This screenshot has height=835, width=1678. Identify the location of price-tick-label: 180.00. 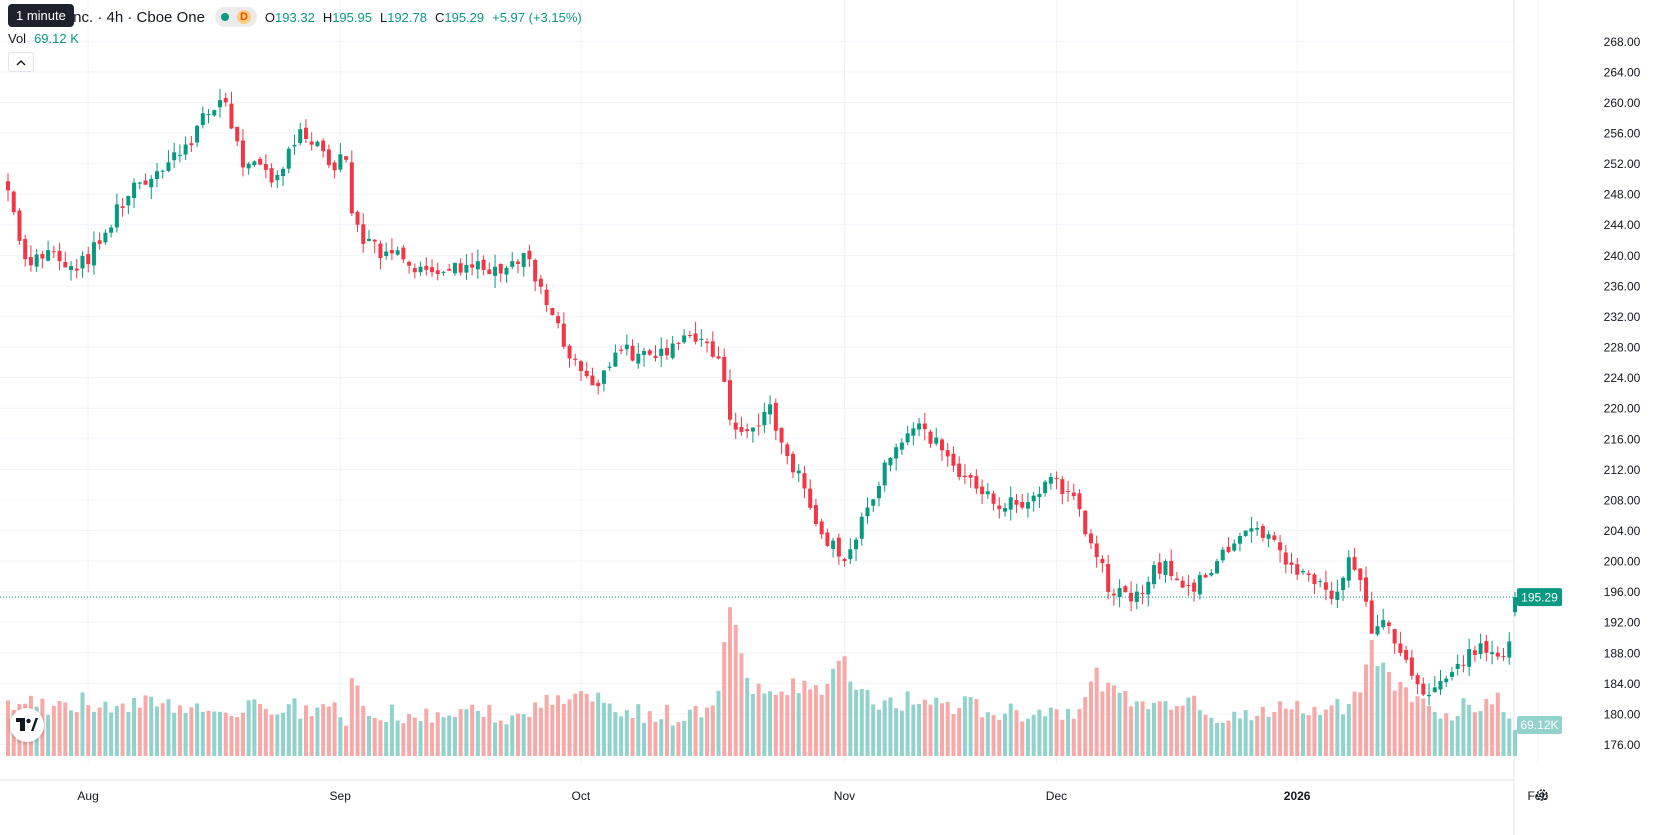
(1622, 714).